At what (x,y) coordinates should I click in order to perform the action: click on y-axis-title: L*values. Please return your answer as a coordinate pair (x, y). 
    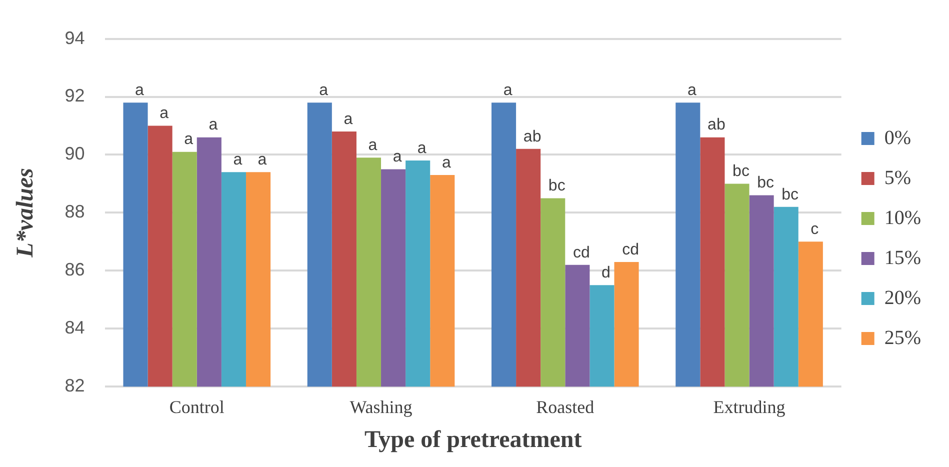
    Looking at the image, I should click on (25, 213).